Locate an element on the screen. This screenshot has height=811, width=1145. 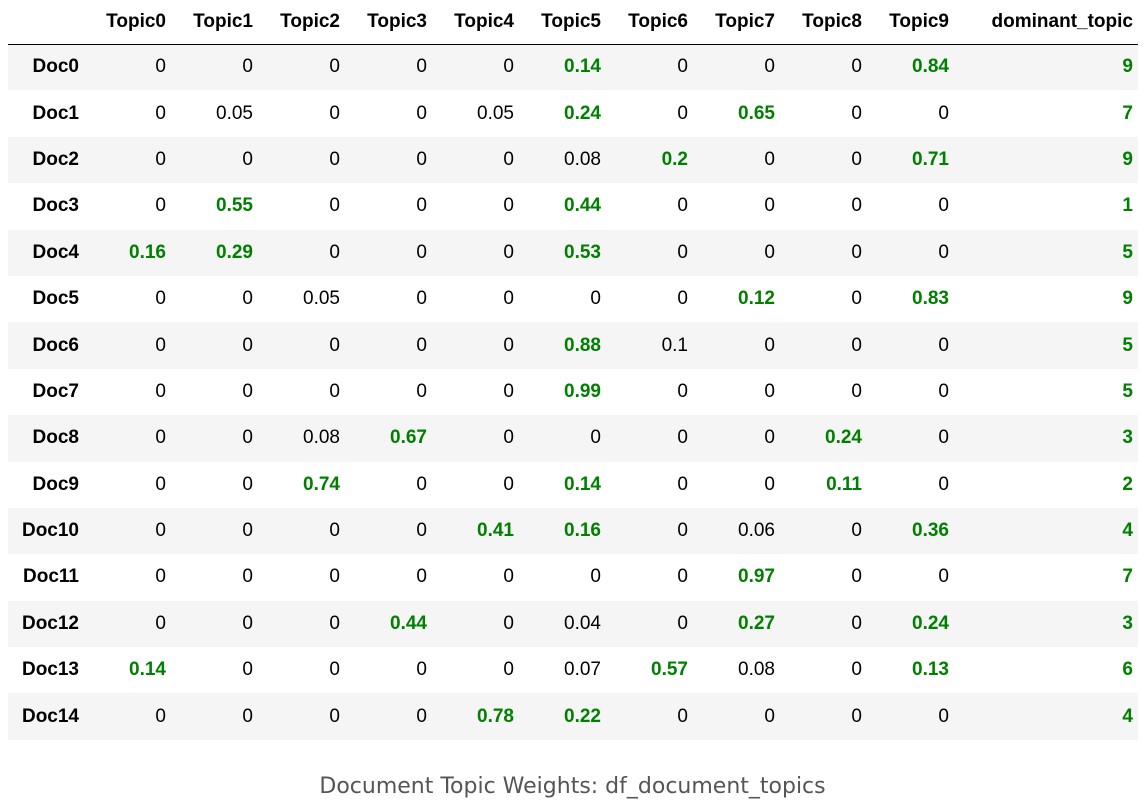
column-header: Topic7 is located at coordinates (736, 22).